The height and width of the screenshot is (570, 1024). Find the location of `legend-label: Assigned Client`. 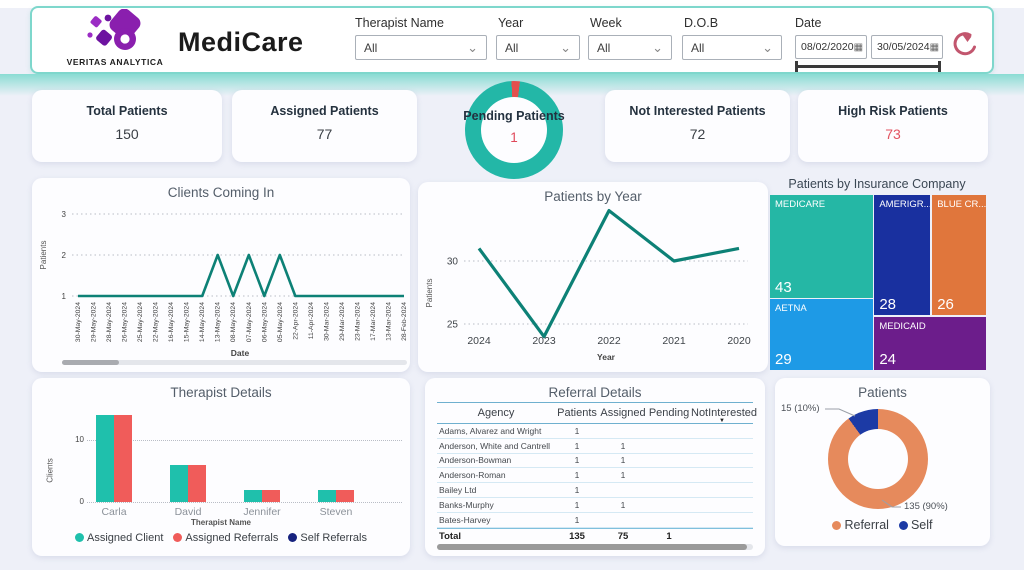

legend-label: Assigned Client is located at coordinates (125, 538).